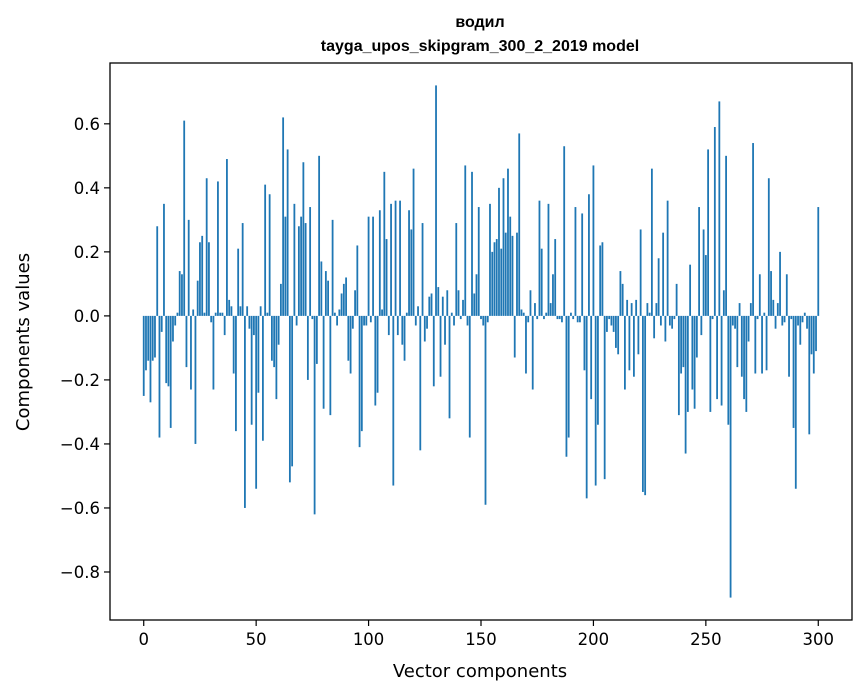  I want to click on chart-subtitle: tayga_upos_skipgram_300_2_2019 model, so click(480, 46).